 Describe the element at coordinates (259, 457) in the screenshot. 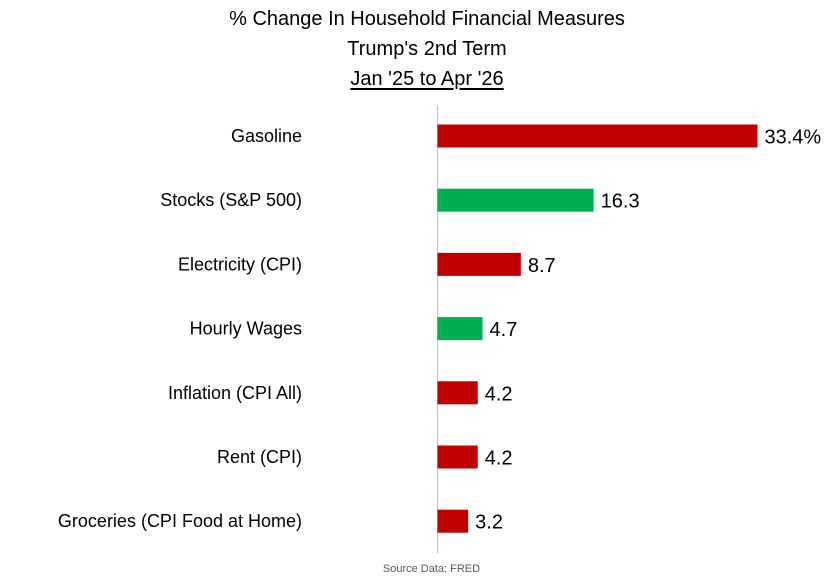

I see `category-label: Rent (CPI)` at that location.